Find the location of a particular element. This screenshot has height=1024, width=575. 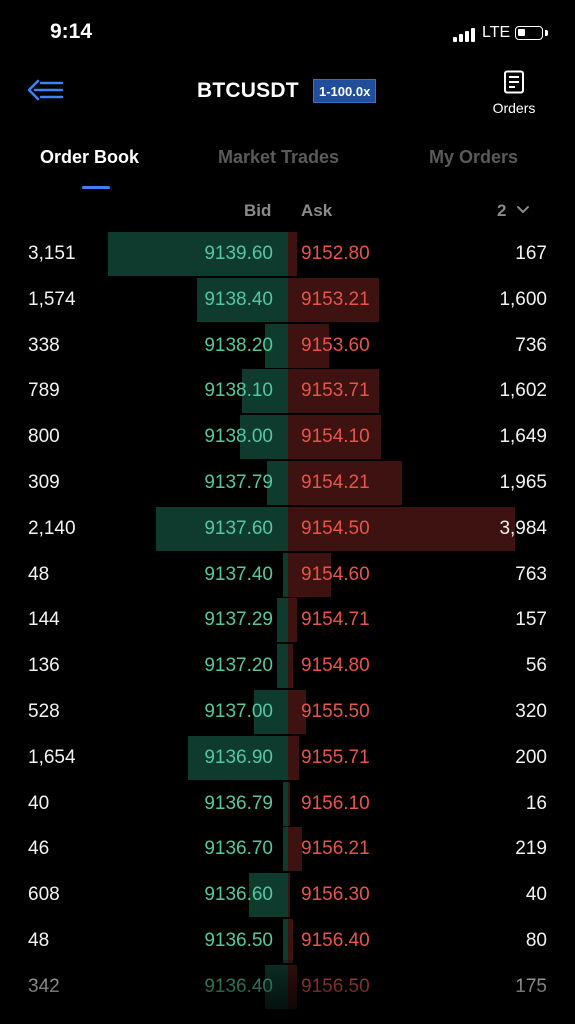

ask-quantity: 1,600 is located at coordinates (523, 299).